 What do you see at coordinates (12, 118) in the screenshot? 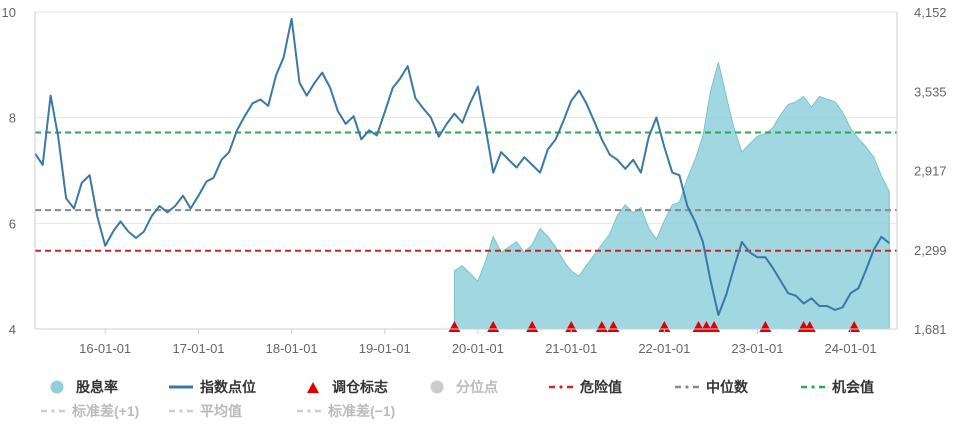
I see `left-tick-2: 8` at bounding box center [12, 118].